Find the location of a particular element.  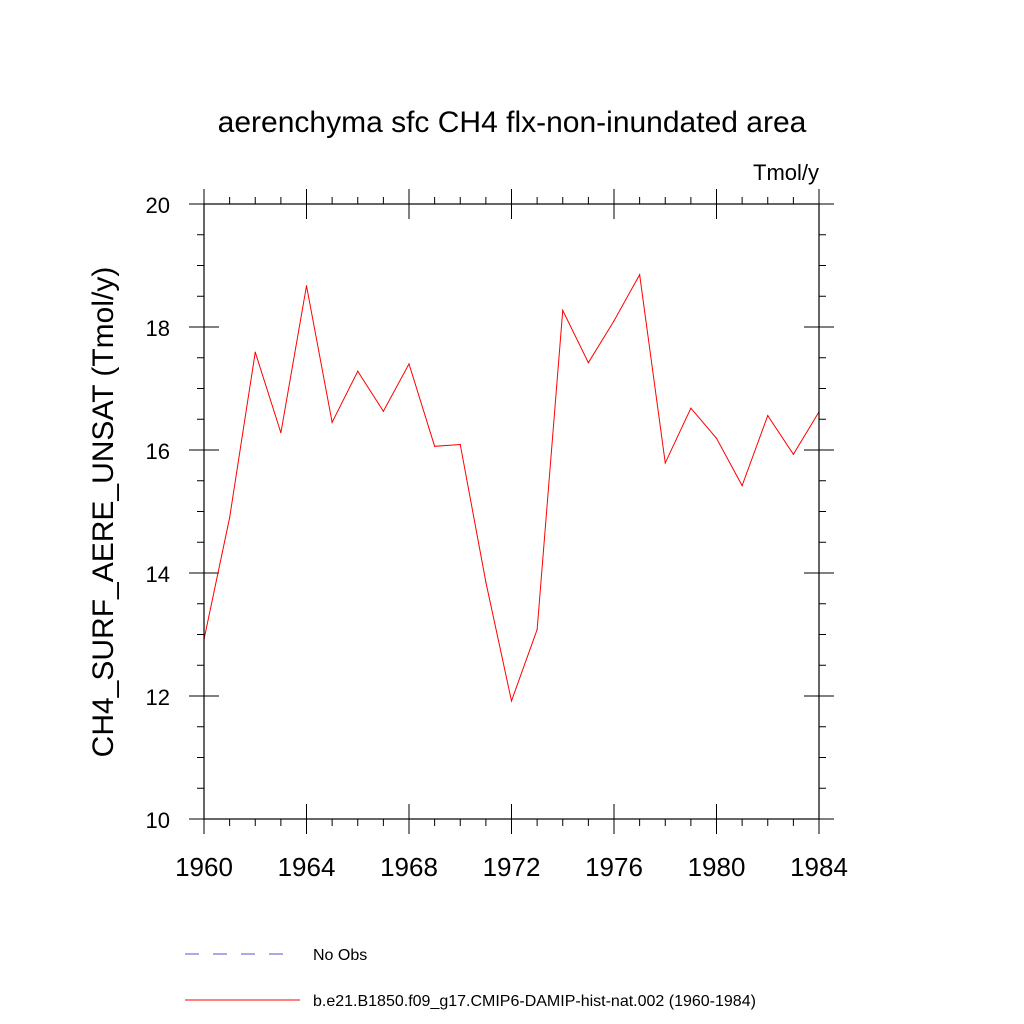

y-tick-label: 20 is located at coordinates (158, 205).